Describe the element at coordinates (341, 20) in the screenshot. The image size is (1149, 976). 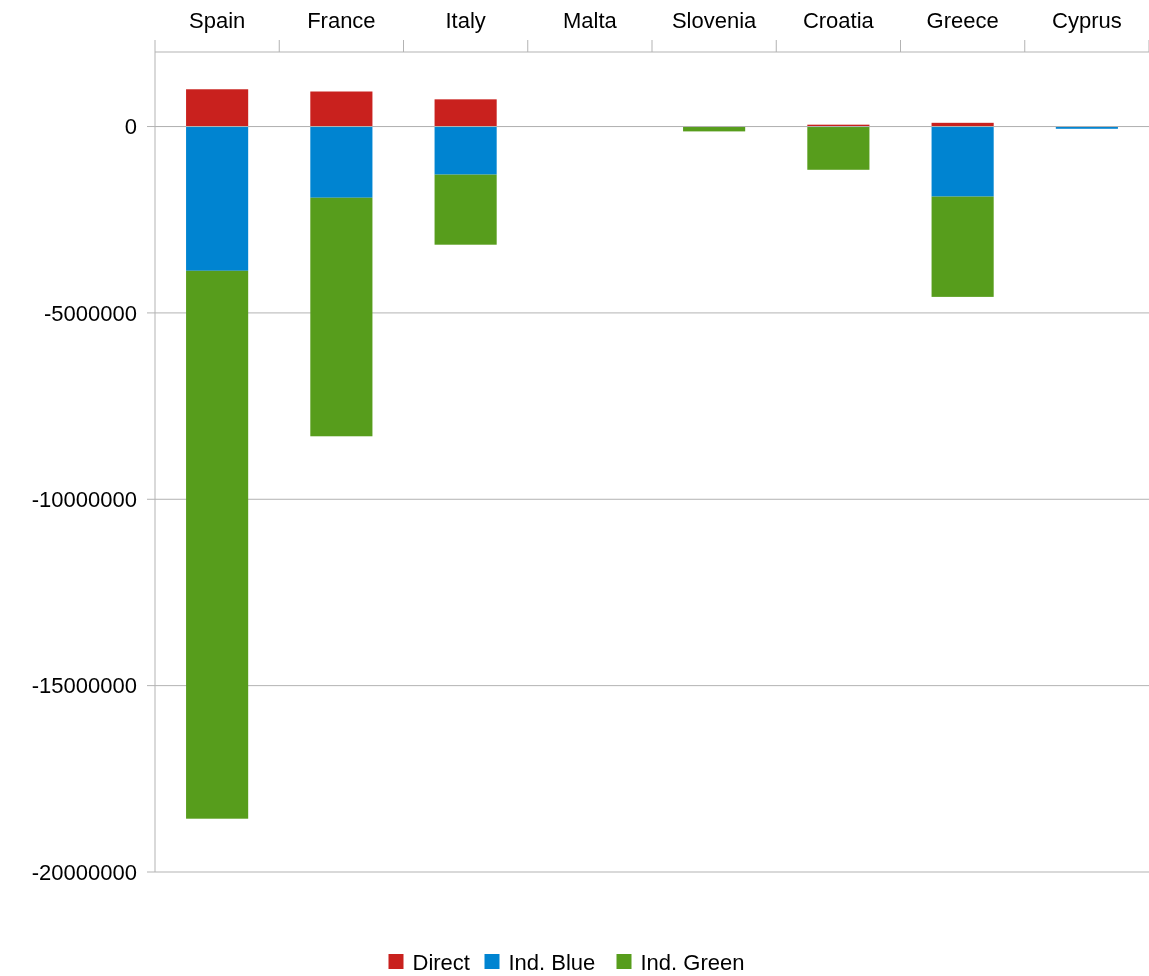
I see `x-tick-label: France` at that location.